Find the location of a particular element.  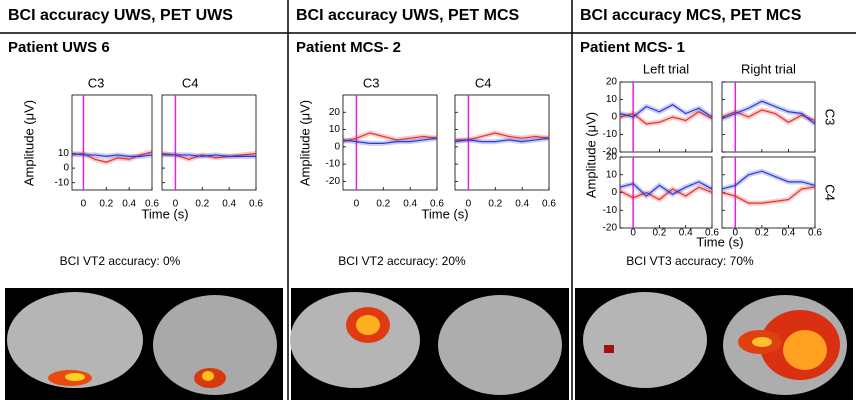

patient-label: Patient MCS- 2 is located at coordinates (348, 47).